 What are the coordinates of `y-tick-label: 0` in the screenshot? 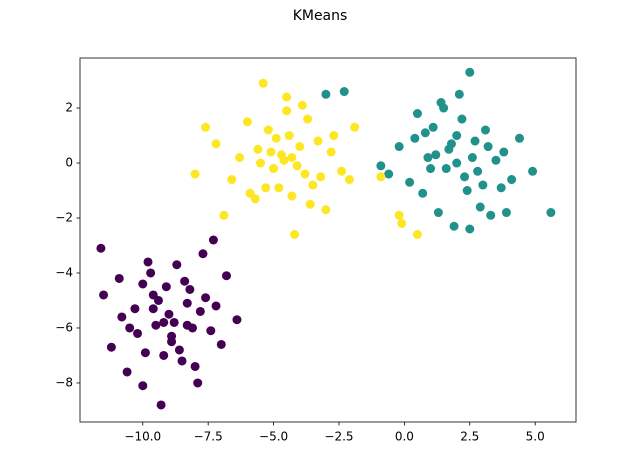 It's located at (69, 163).